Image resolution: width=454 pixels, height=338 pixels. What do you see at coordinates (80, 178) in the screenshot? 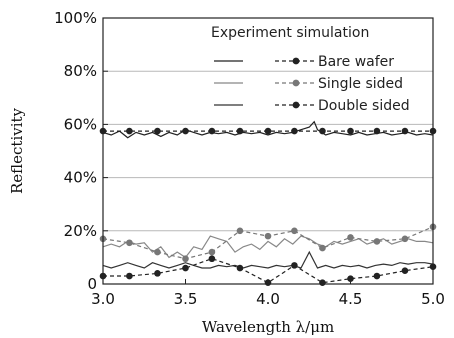
I see `y-tick-label: 40%` at bounding box center [80, 178].